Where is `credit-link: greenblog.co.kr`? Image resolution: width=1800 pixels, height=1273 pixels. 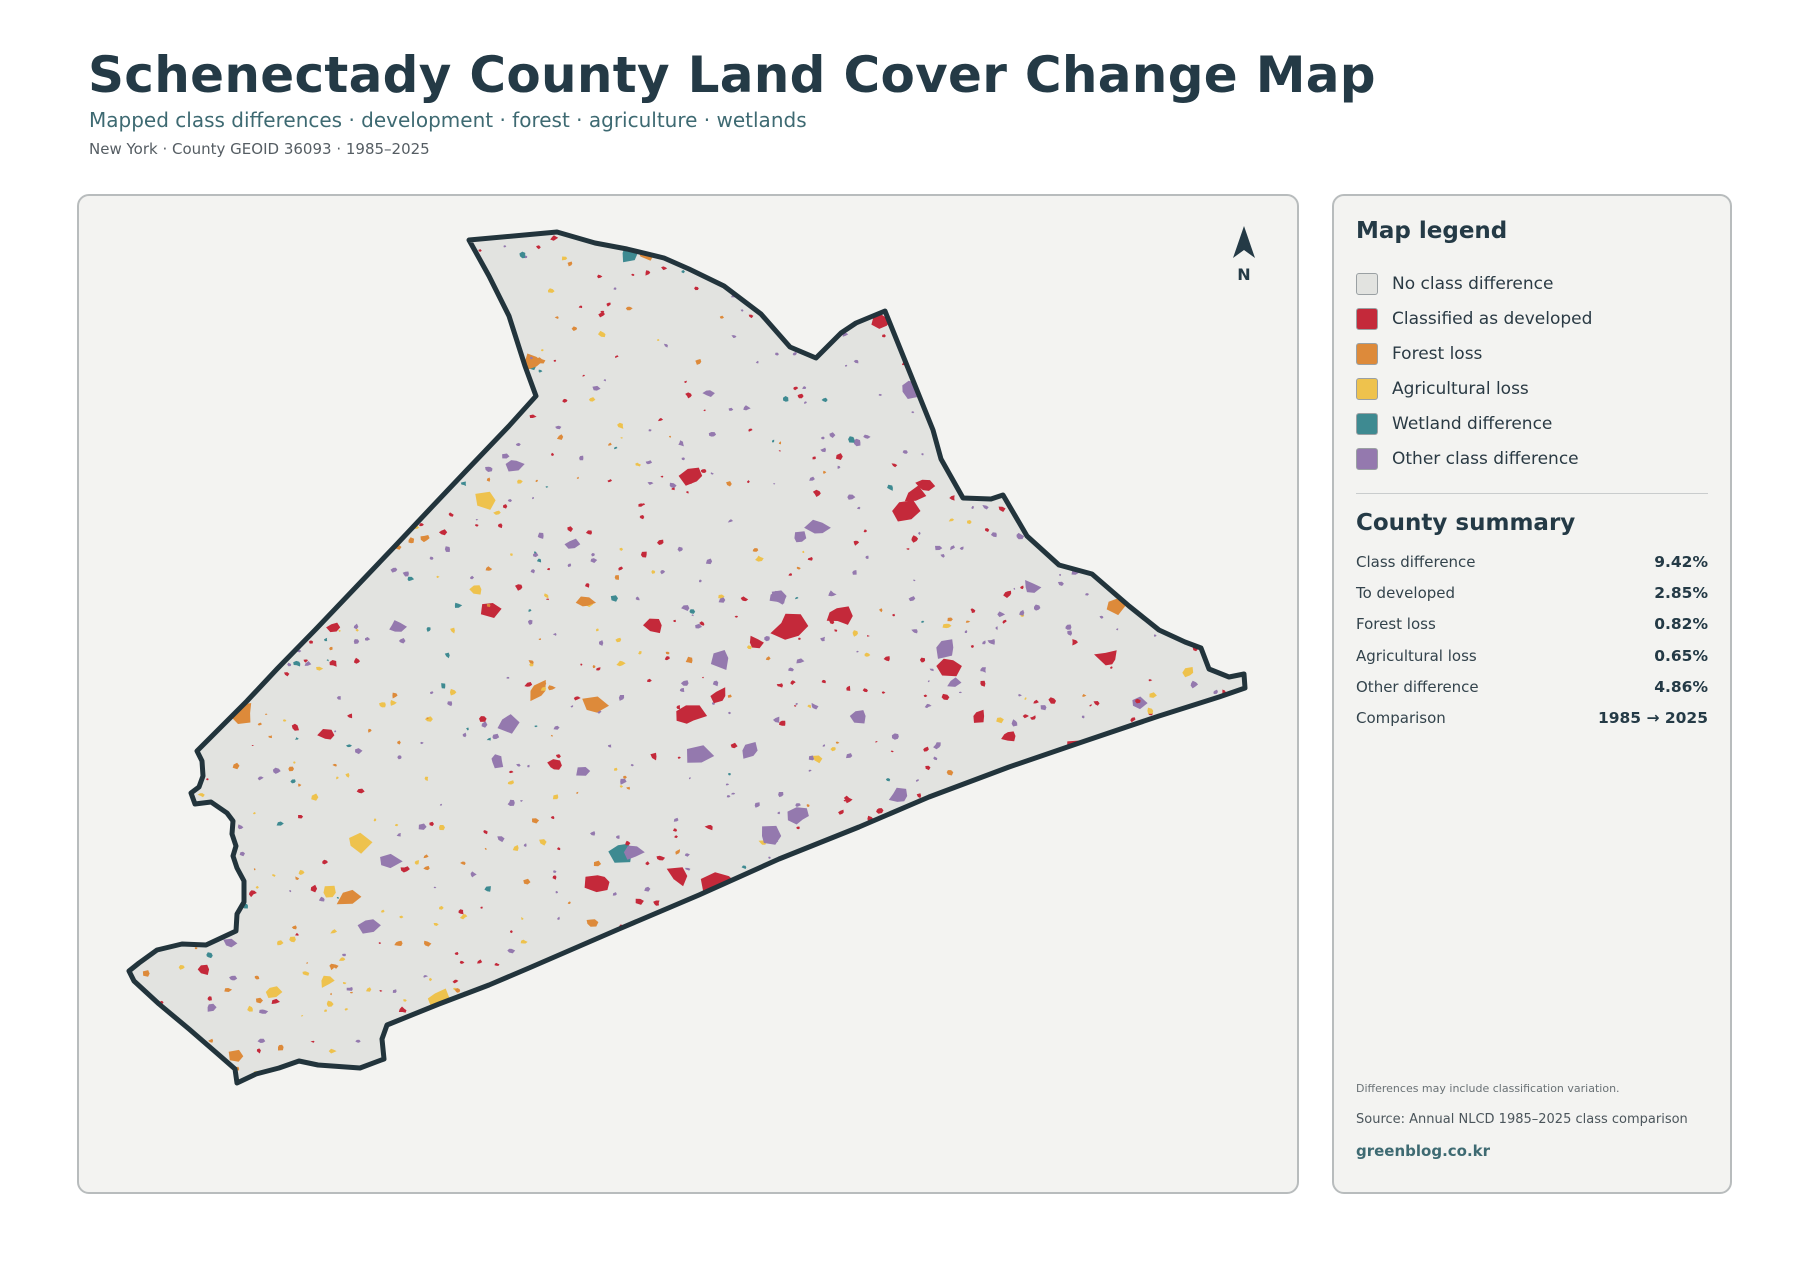
credit-link: greenblog.co.kr is located at coordinates (1423, 1151).